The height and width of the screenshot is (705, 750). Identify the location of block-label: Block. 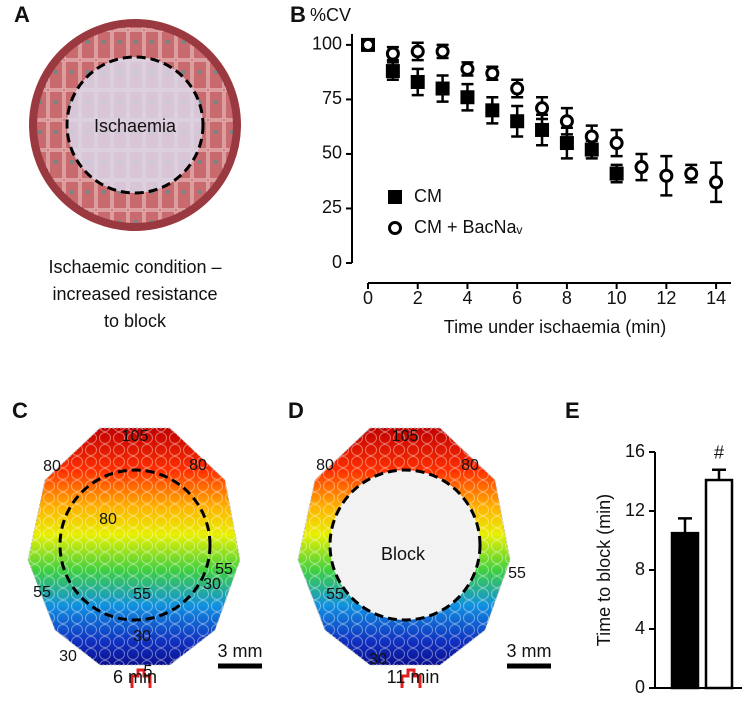
(403, 554).